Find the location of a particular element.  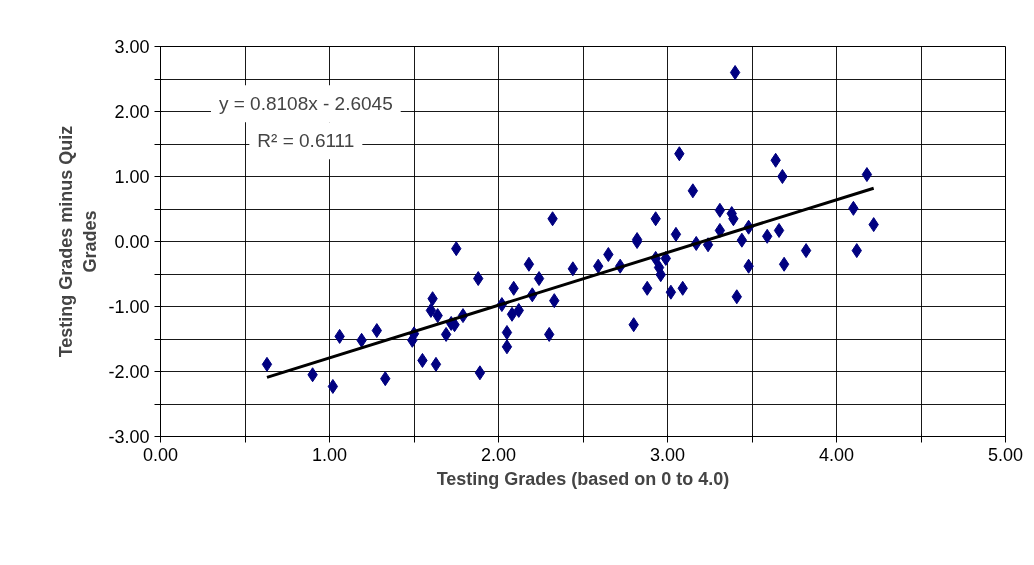

y-tick-label: 0.00 is located at coordinates (132, 242).